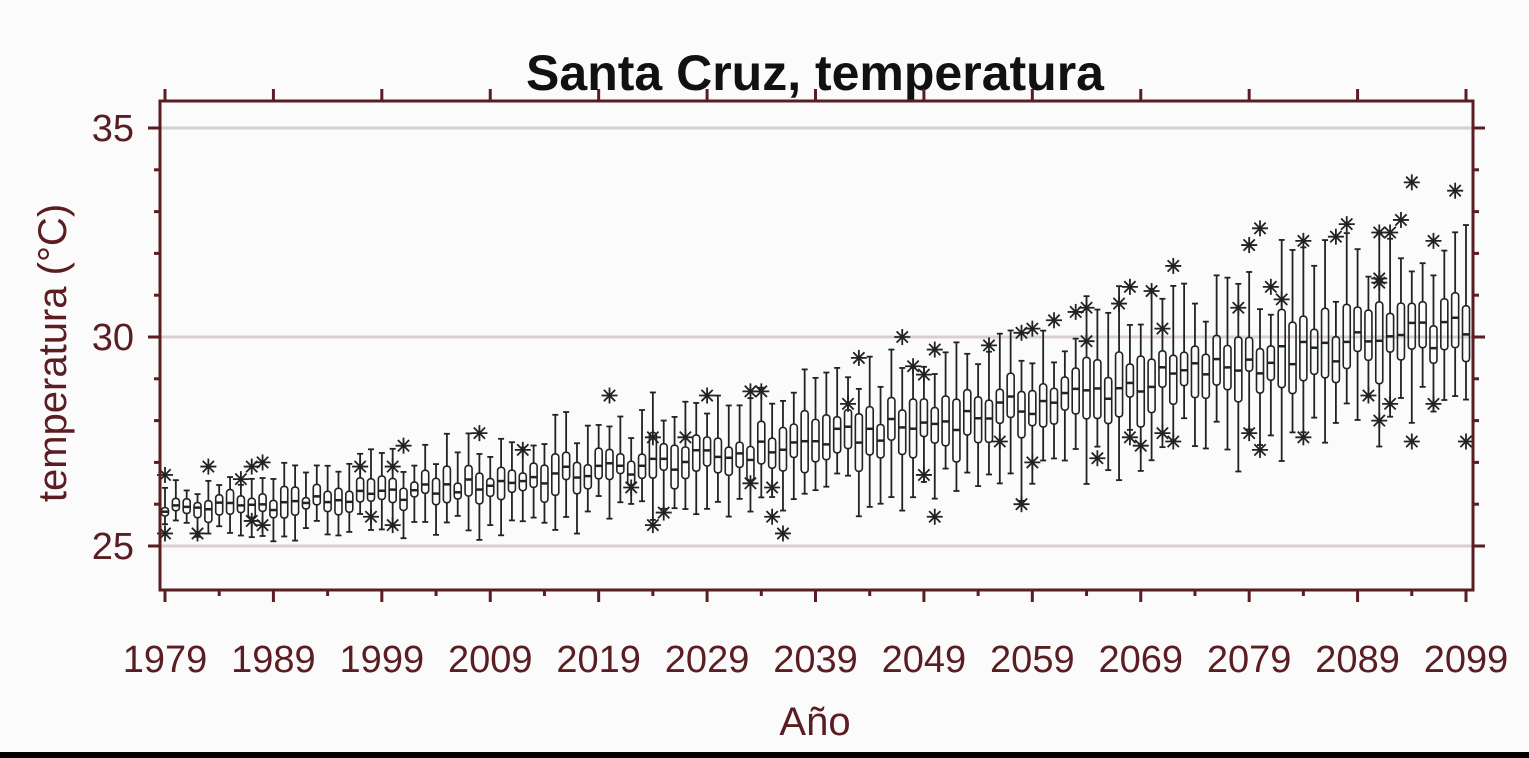  I want to click on box-2028, so click(696, 459).